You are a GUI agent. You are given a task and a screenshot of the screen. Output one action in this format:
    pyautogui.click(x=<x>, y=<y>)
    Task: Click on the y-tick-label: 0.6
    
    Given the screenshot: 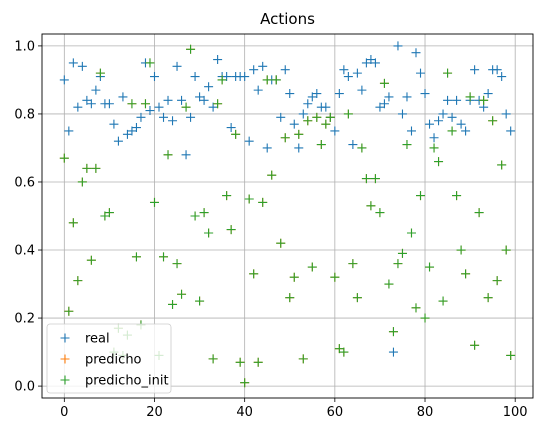 What is the action you would take?
    pyautogui.click(x=24, y=182)
    